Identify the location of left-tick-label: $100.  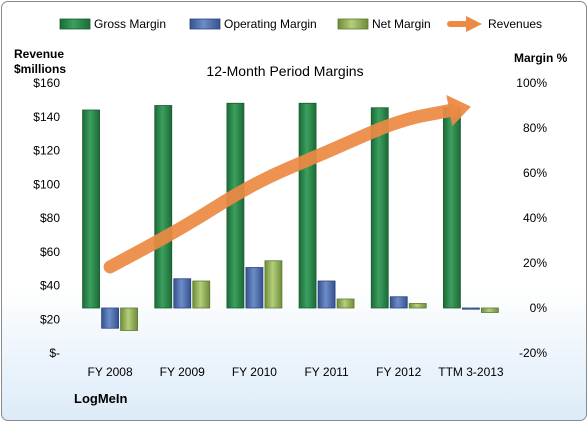
(46, 184).